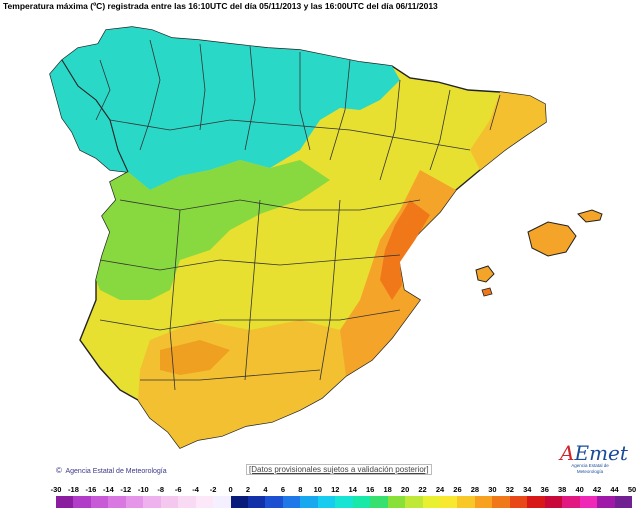 The width and height of the screenshot is (640, 512). Describe the element at coordinates (213, 230) in the screenshot. I see `west-mild-zone` at that location.